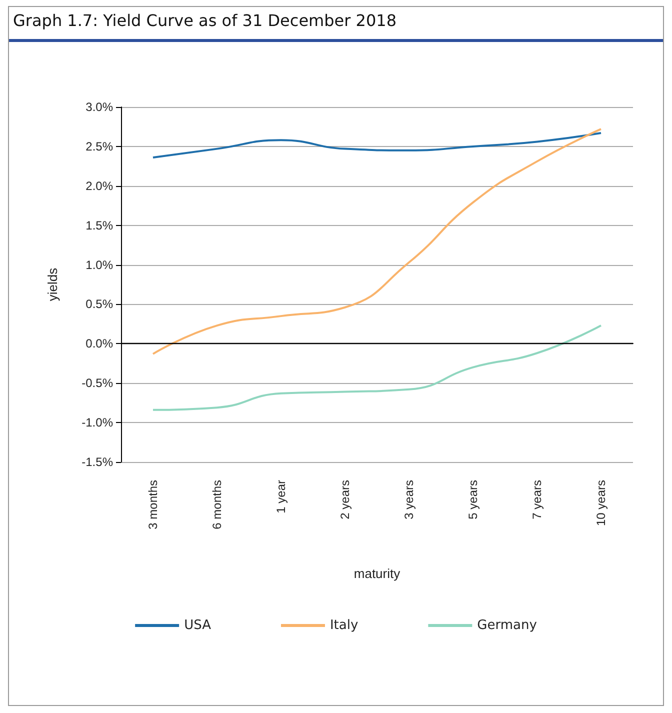 The height and width of the screenshot is (713, 672). I want to click on y-tick-label: 1.0%, so click(100, 265).